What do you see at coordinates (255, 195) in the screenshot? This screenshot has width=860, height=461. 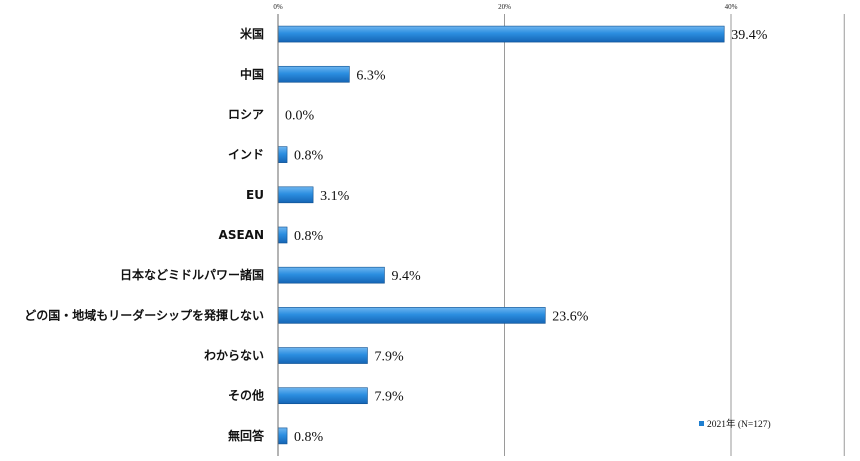 I see `category-label: EU` at bounding box center [255, 195].